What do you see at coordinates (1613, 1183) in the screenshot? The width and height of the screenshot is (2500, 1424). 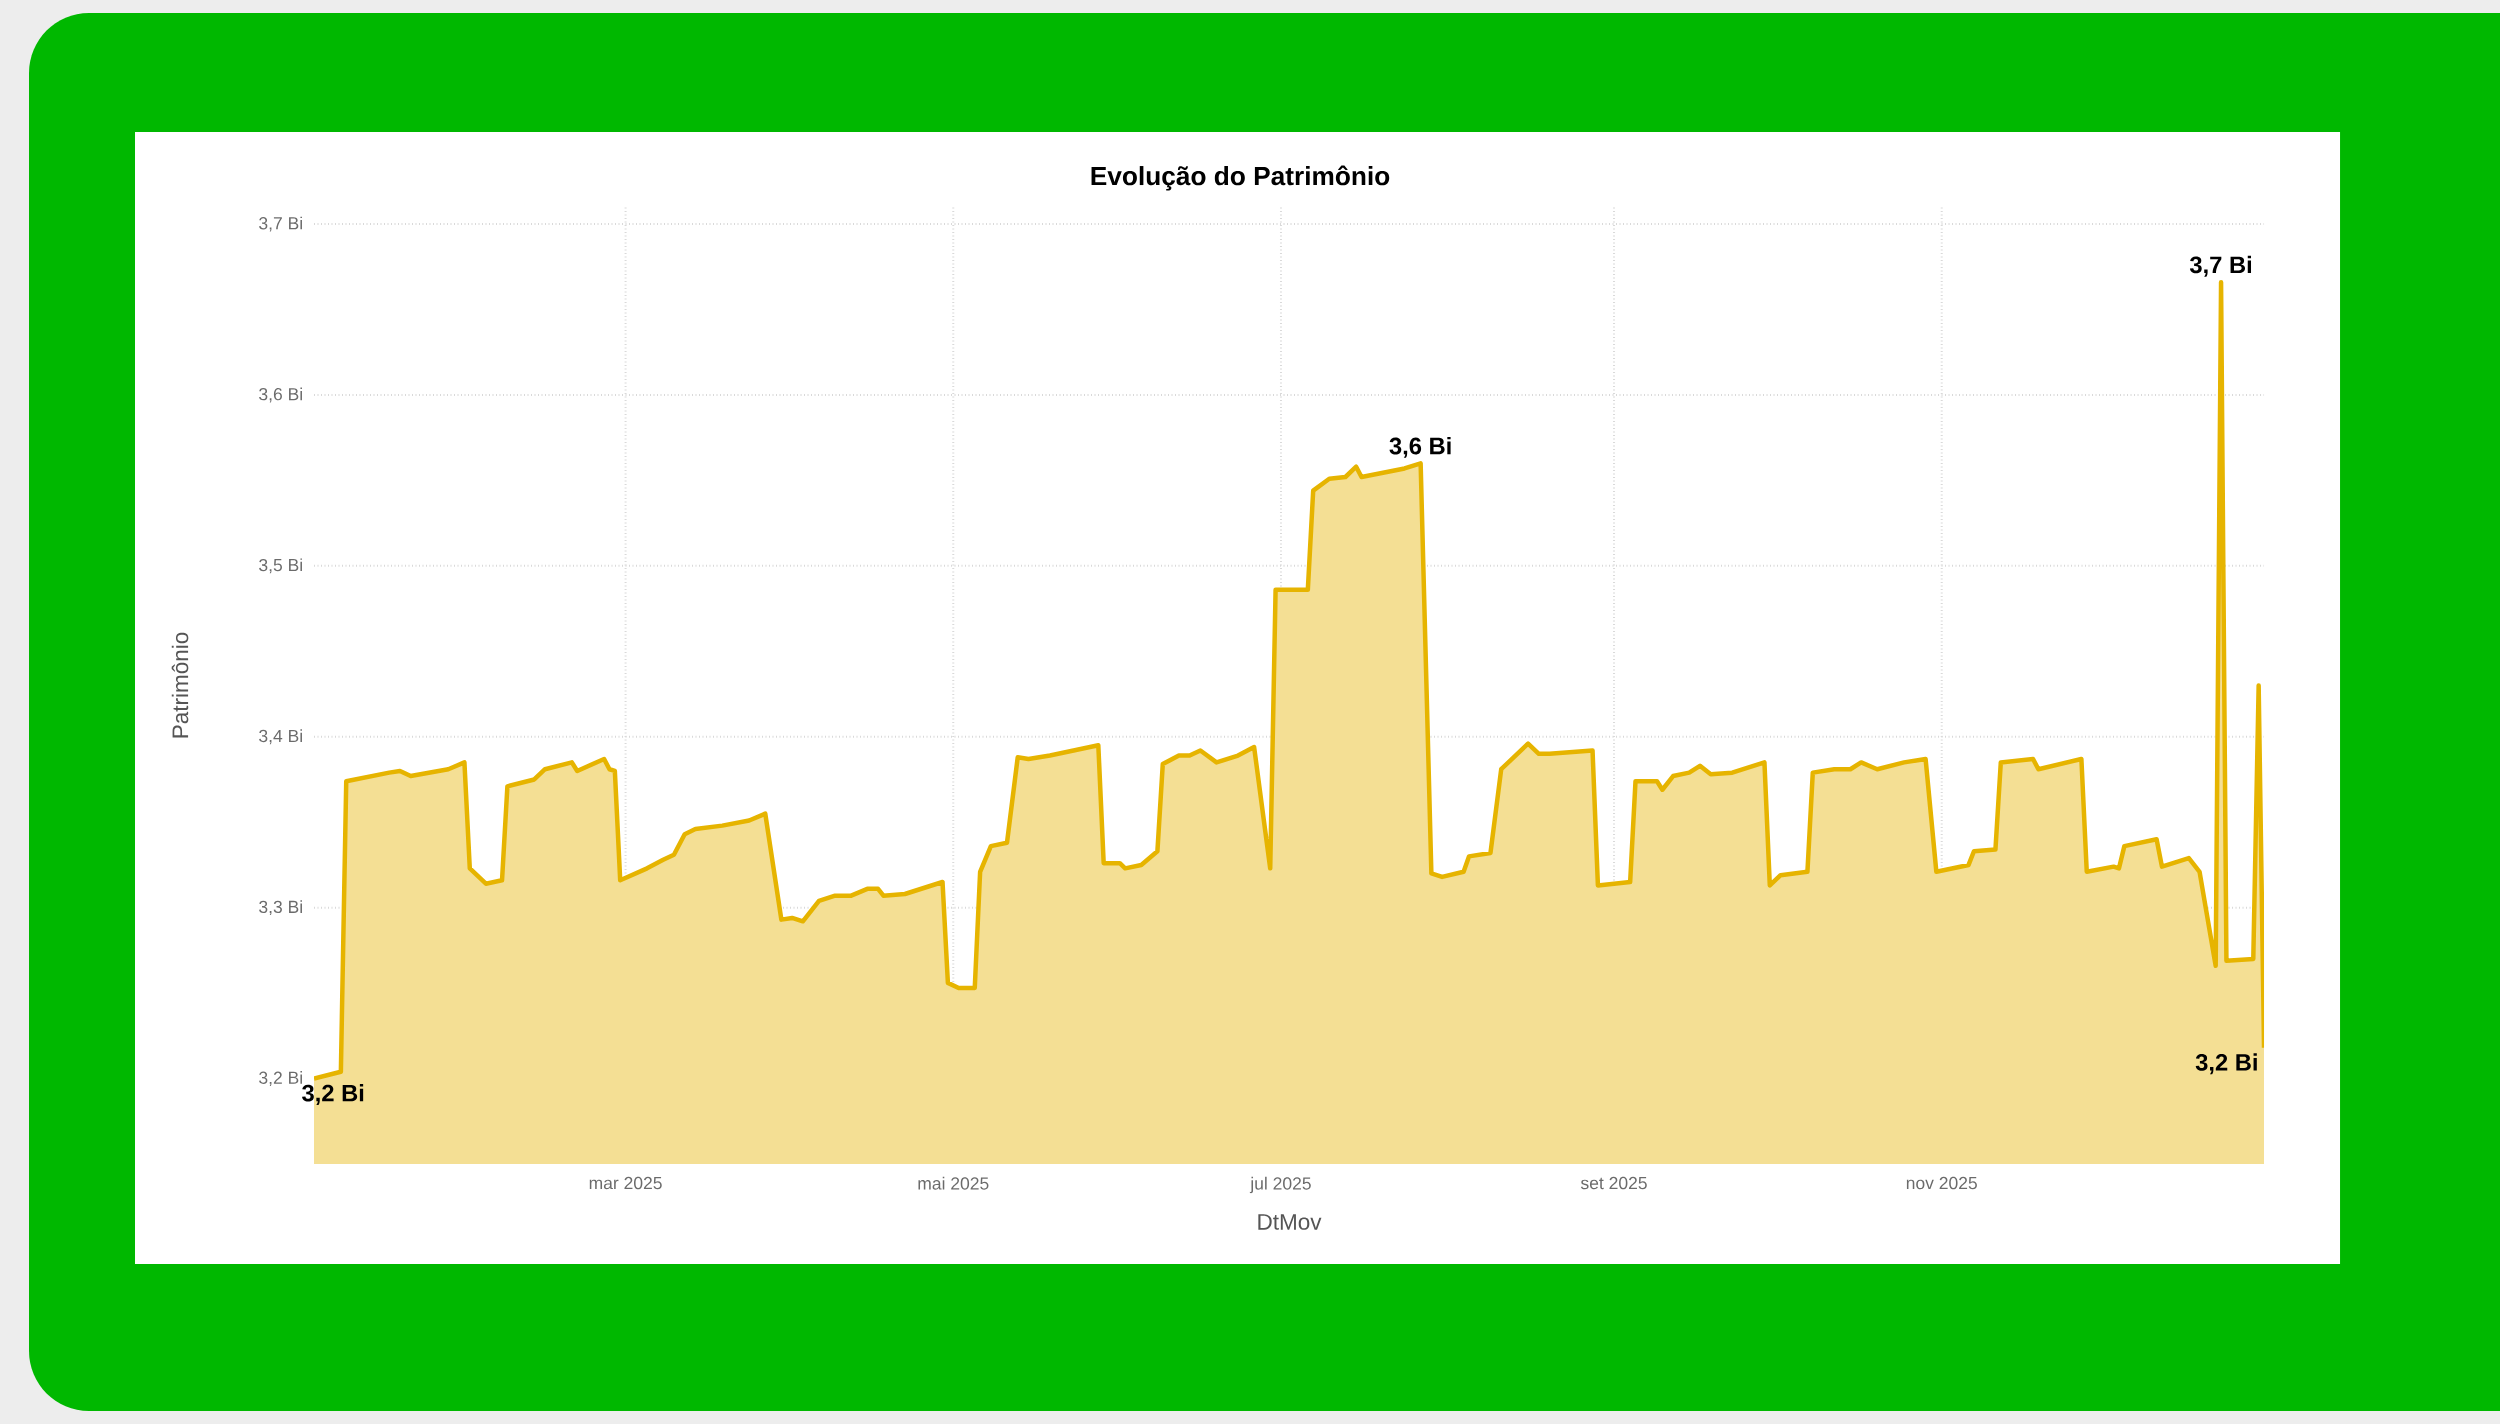 I see `x-tick-label: set 2025` at bounding box center [1613, 1183].